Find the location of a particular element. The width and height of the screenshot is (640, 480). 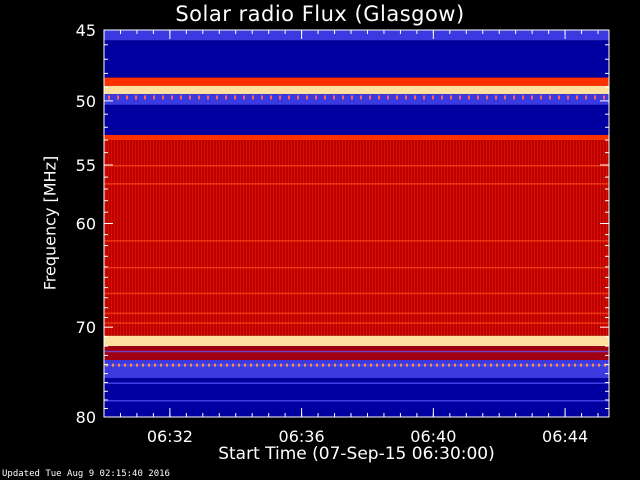

y-tick-label: 70 is located at coordinates (86, 327).